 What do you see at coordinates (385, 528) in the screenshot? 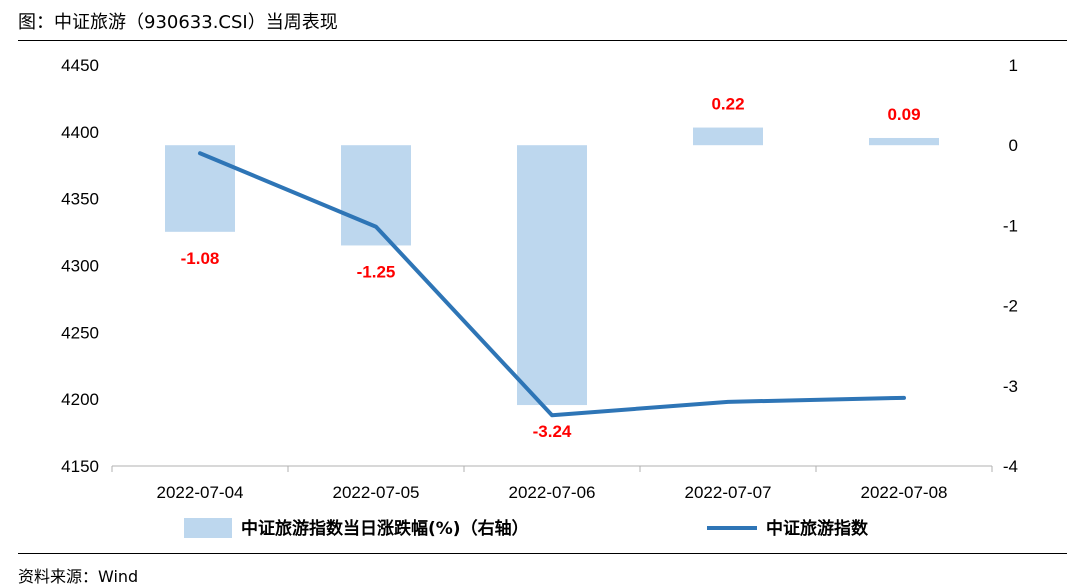
I see `legend-label-bar: 中证旅游指数当日涨跌幅(%)（右轴）` at bounding box center [385, 528].